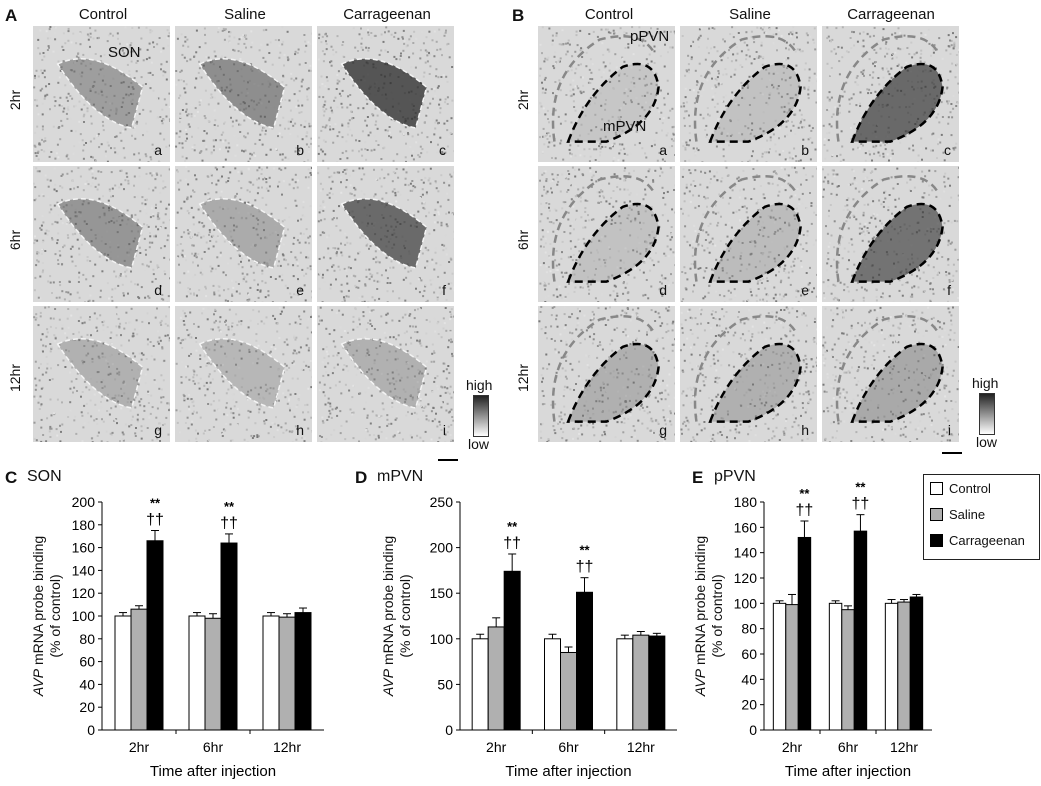 The width and height of the screenshot is (1041, 786). I want to click on chart-title: SON, so click(44, 476).